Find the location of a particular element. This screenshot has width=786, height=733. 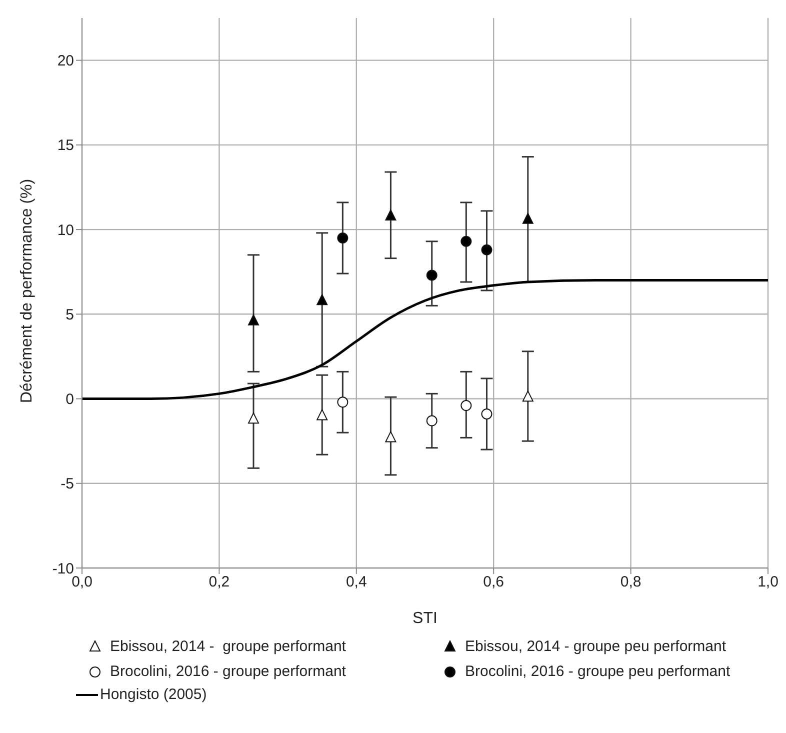

legend-label: Brocolini, 2016 - groupe performant is located at coordinates (228, 671).